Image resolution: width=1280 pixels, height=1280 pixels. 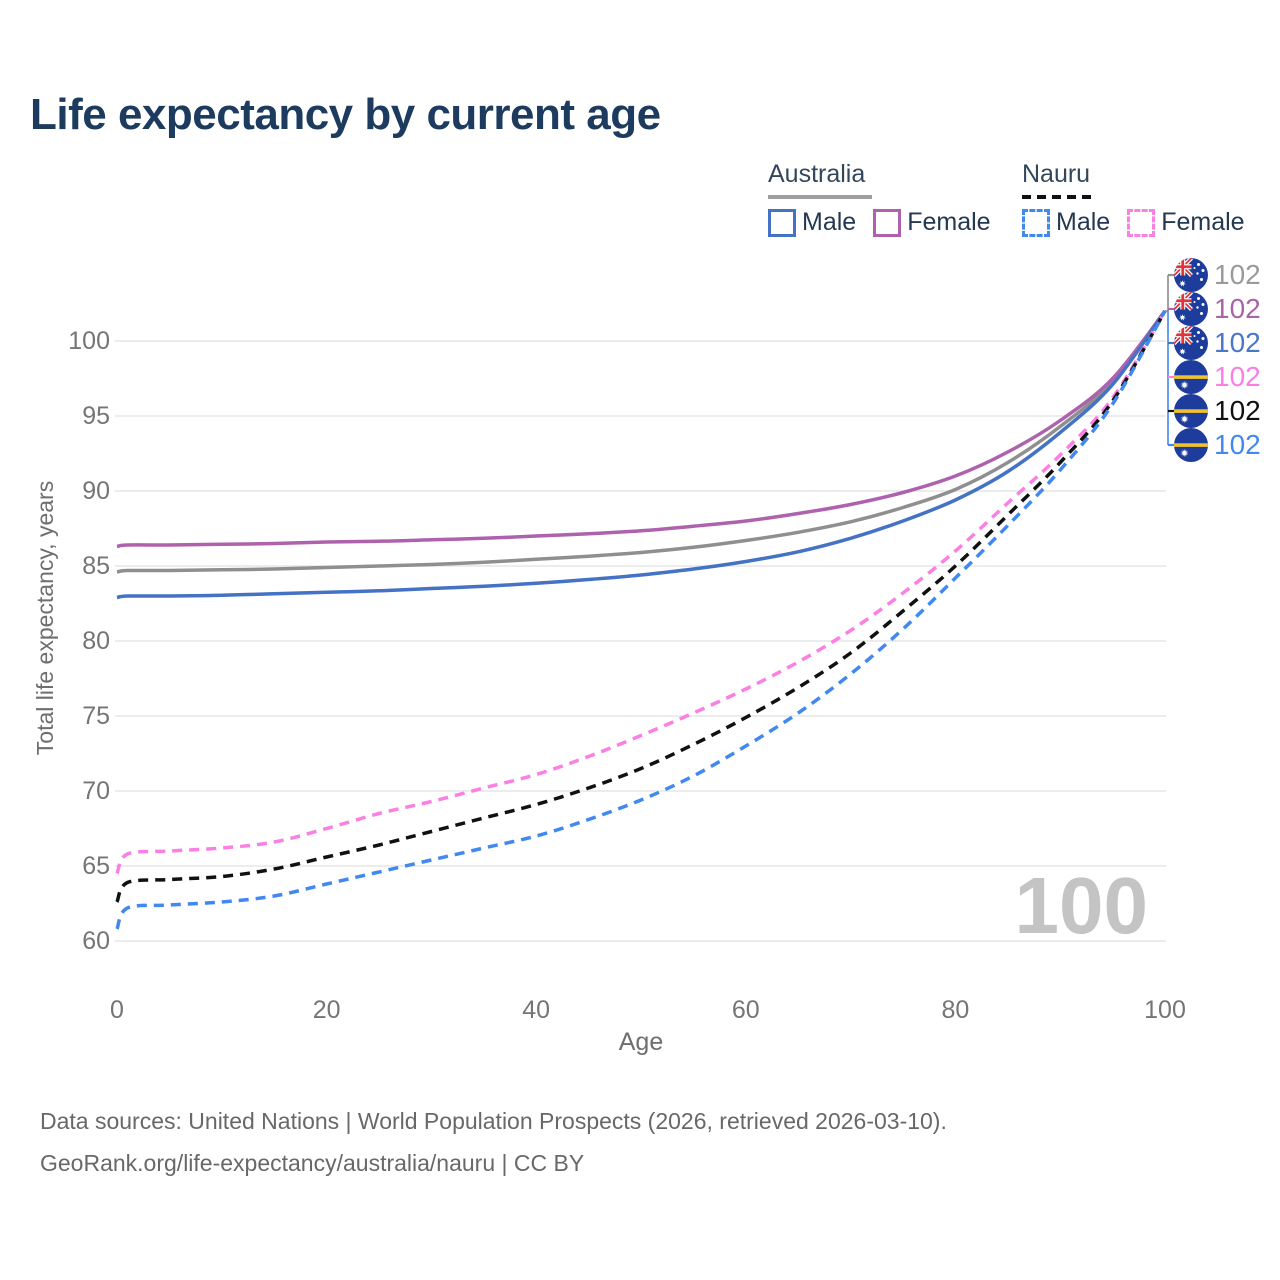 I want to click on legend-swatch-australia-male, so click(x=782, y=222).